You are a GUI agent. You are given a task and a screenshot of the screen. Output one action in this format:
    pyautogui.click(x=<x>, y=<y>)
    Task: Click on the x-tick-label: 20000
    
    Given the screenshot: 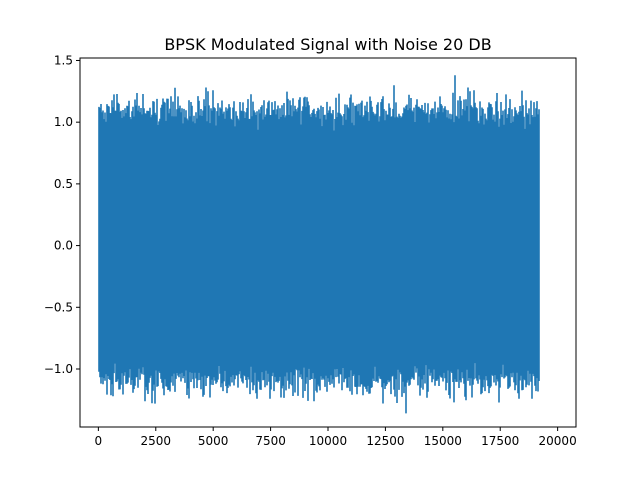 What is the action you would take?
    pyautogui.click(x=558, y=441)
    